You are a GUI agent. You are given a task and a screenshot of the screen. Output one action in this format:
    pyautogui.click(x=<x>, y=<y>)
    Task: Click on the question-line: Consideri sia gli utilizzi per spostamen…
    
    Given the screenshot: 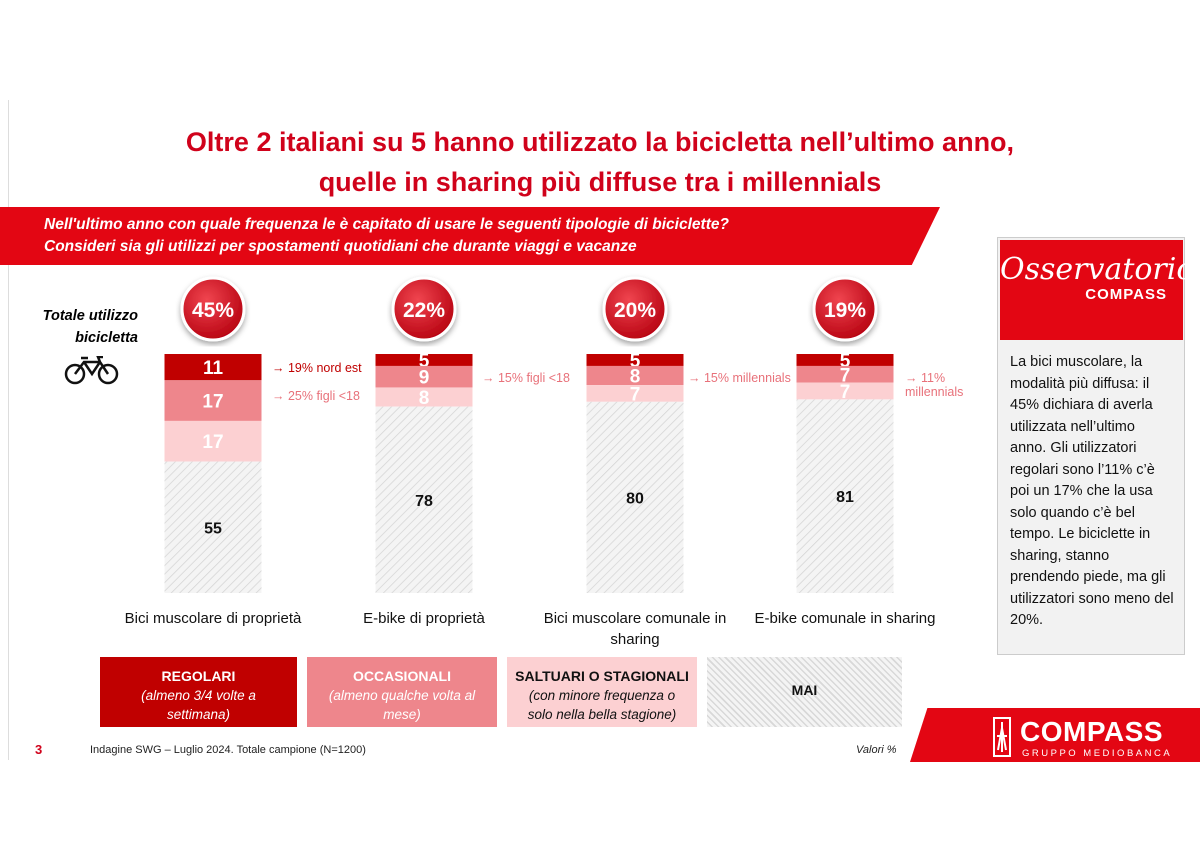 What is the action you would take?
    pyautogui.click(x=340, y=246)
    